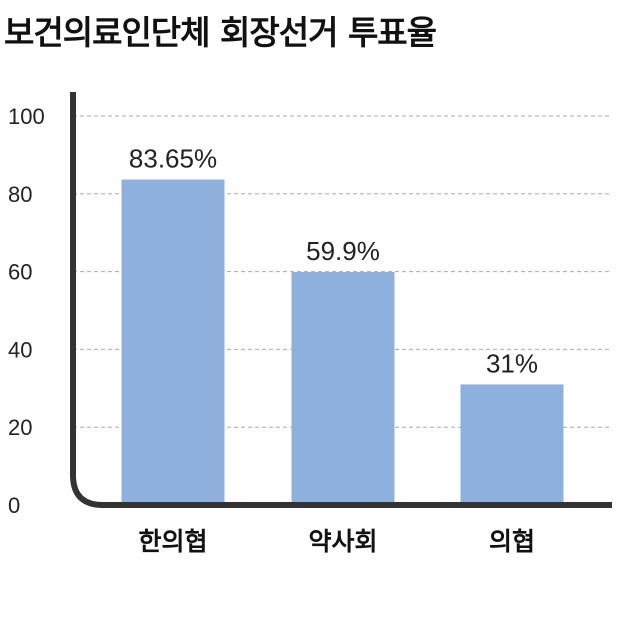 The width and height of the screenshot is (639, 626). I want to click on data-label: 83.65%, so click(173, 159).